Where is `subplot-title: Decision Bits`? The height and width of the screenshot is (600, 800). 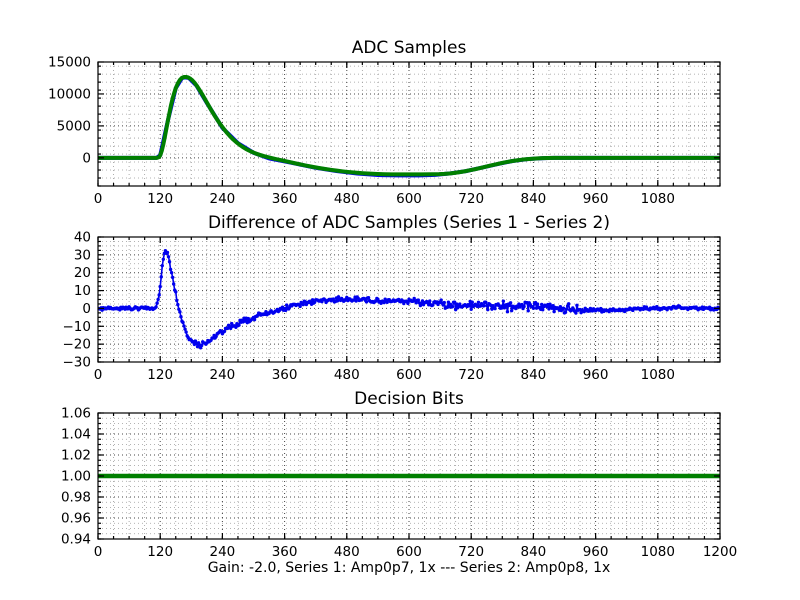 subplot-title: Decision Bits is located at coordinates (409, 399).